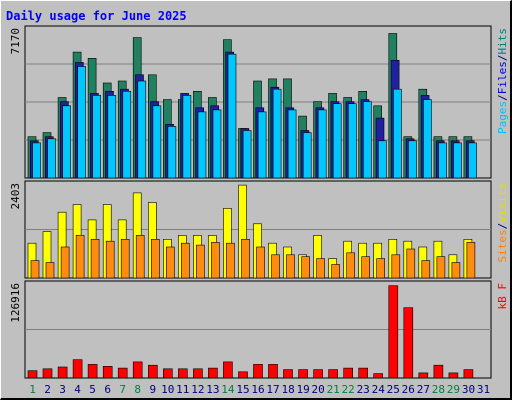 Image resolution: width=512 pixels, height=400 pixels. I want to click on day-label: 22, so click(348, 389).